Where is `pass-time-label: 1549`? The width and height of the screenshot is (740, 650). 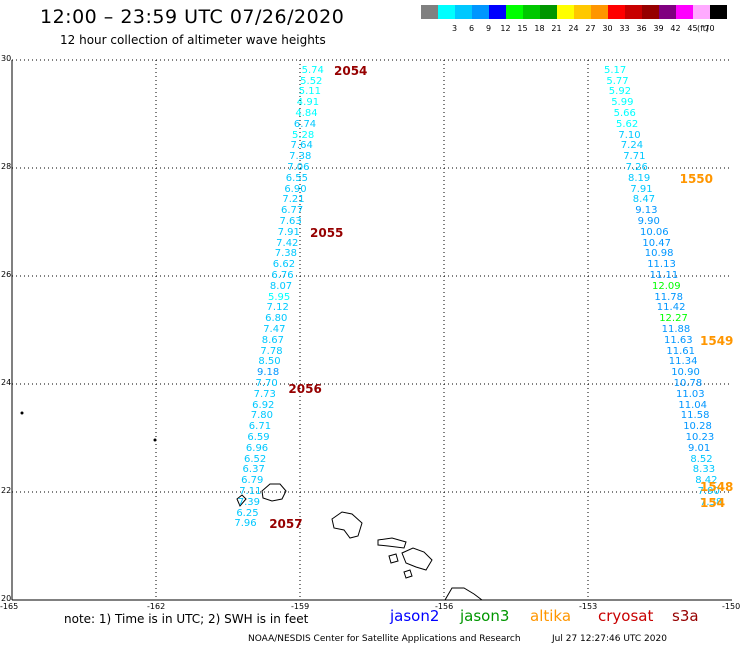
pass-time-label: 1549 is located at coordinates (717, 340).